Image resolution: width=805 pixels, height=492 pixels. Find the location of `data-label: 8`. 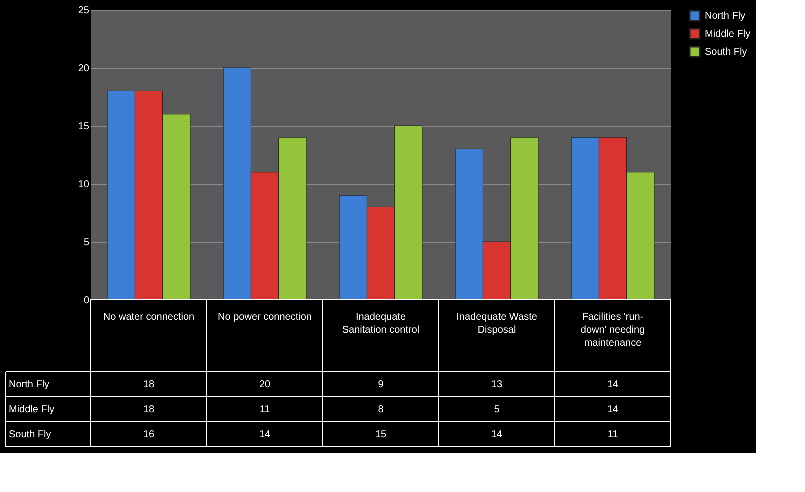

data-label: 8 is located at coordinates (381, 410).